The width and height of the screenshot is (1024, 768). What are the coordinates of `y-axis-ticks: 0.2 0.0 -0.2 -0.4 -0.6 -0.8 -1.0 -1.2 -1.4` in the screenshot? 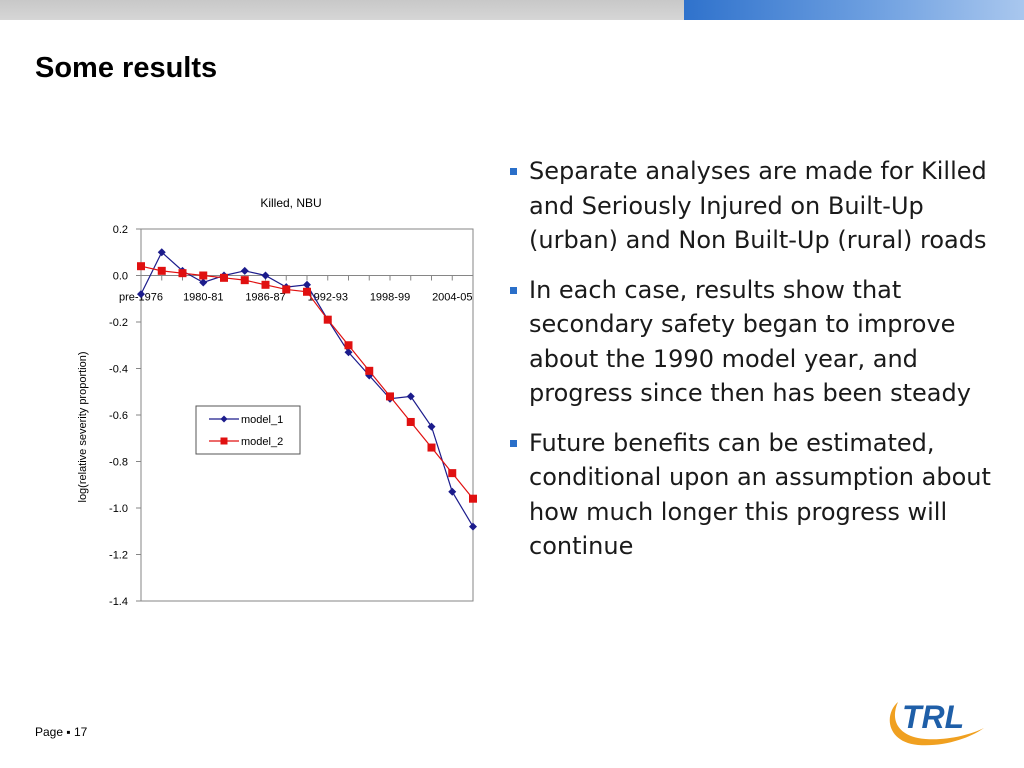 It's located at (125, 416).